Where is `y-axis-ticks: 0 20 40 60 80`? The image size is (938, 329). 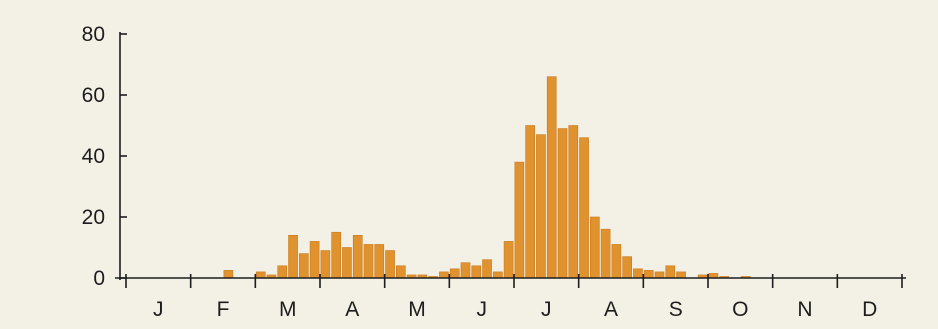 y-axis-ticks: 0 20 40 60 80 is located at coordinates (104, 156).